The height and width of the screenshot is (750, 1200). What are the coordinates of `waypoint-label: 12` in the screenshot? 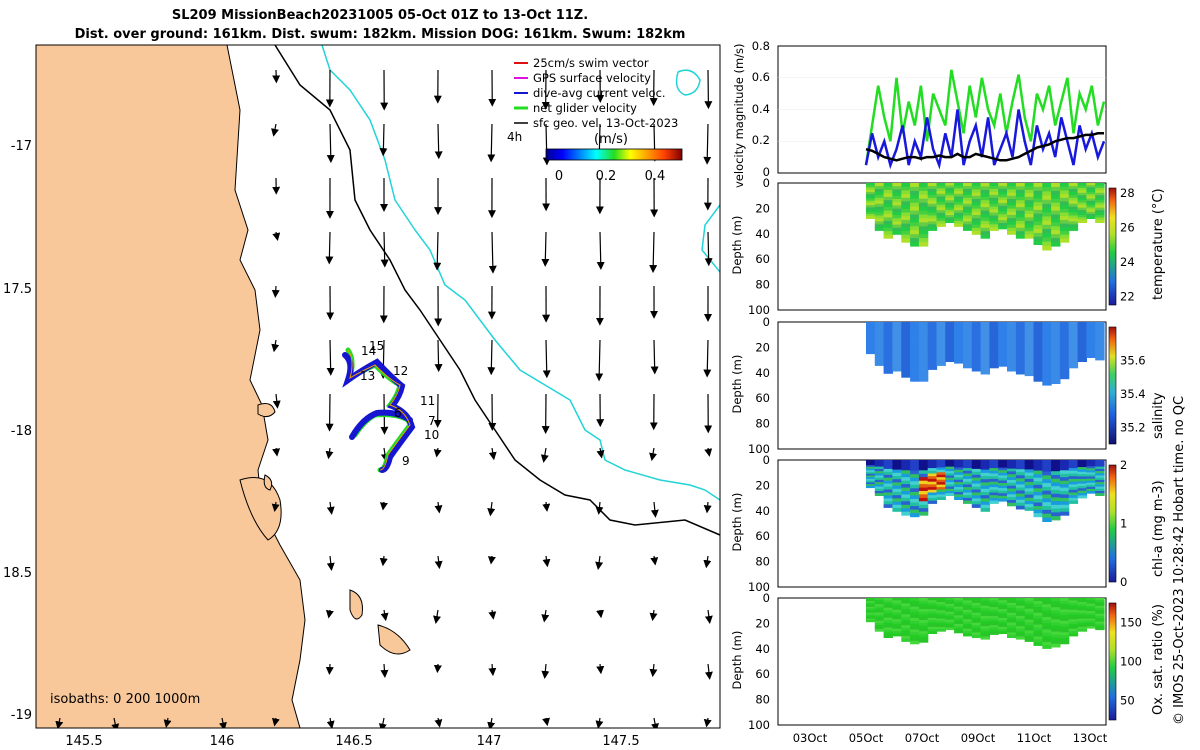 It's located at (400, 371).